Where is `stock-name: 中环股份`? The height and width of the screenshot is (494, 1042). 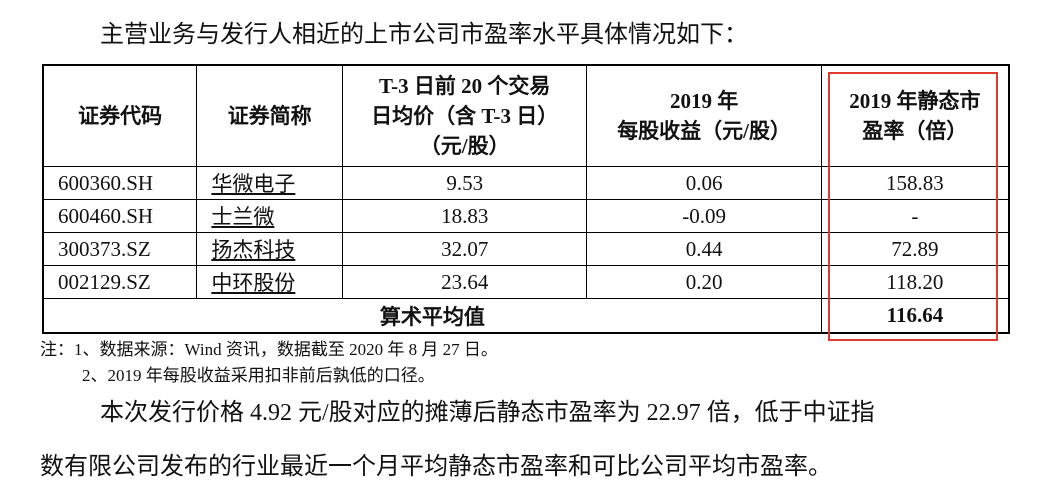
stock-name: 中环股份 is located at coordinates (253, 283).